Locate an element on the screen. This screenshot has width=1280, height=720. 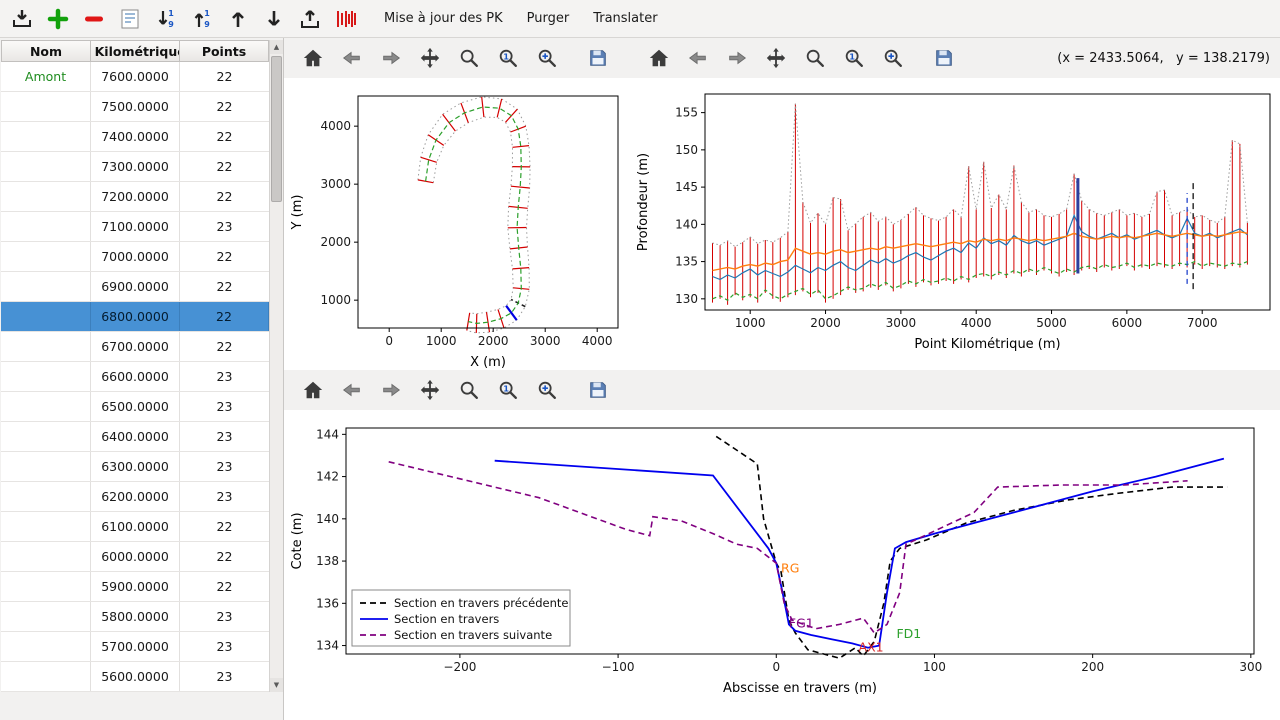
axis-ticks: 0 1000 2000 3000 4000 1000 2000 3000 4000 is located at coordinates (466, 233).